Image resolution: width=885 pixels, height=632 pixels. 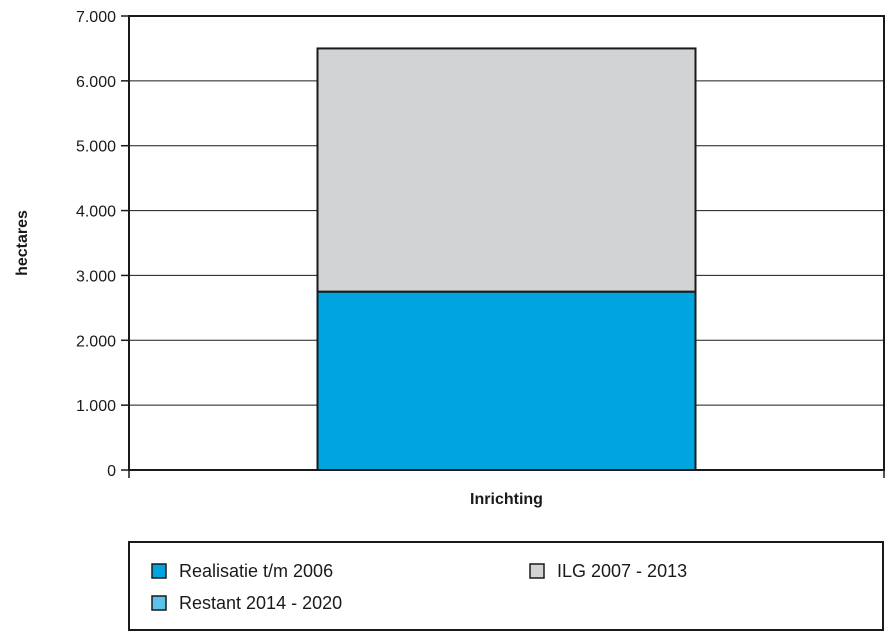 What do you see at coordinates (506, 380) in the screenshot?
I see `bar-segment` at bounding box center [506, 380].